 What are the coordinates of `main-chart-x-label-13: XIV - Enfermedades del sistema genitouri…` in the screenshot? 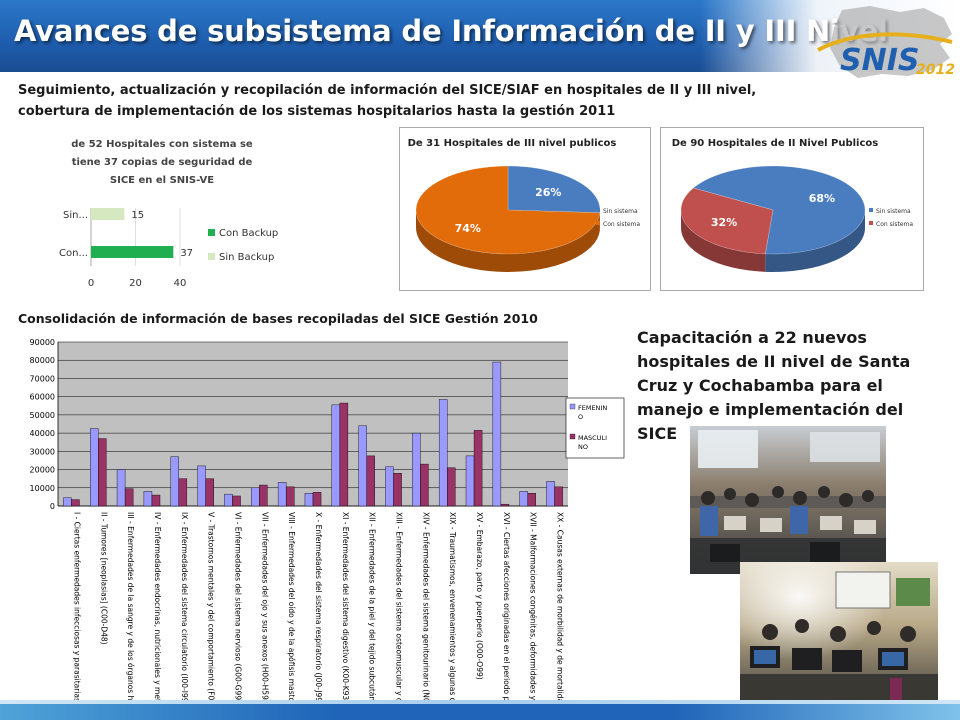 It's located at (425, 607).